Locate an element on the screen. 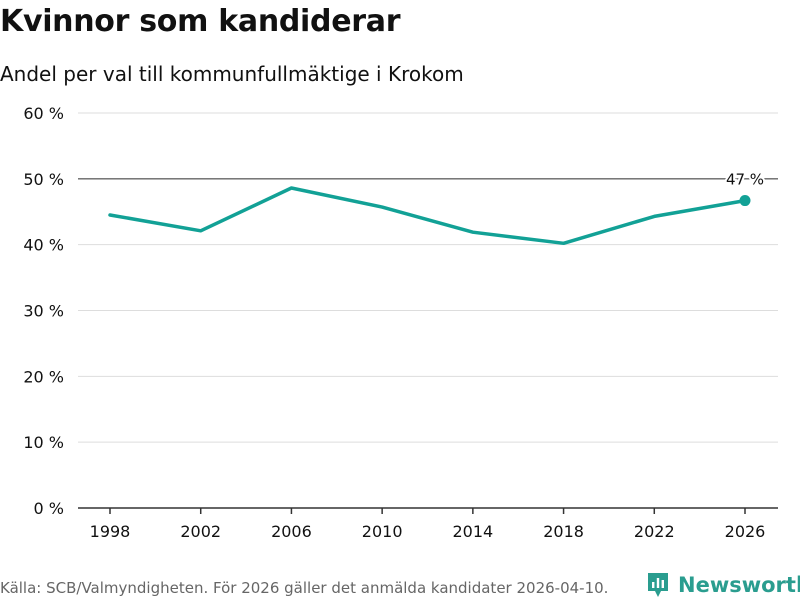  x-tick-label: 2026 is located at coordinates (745, 531).